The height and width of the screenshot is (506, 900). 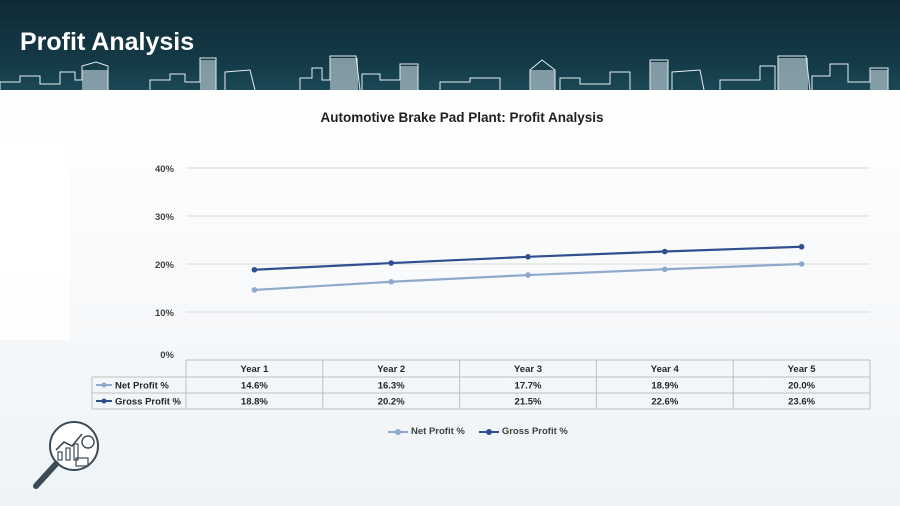 I want to click on table-data-label: 20.2%, so click(x=391, y=402).